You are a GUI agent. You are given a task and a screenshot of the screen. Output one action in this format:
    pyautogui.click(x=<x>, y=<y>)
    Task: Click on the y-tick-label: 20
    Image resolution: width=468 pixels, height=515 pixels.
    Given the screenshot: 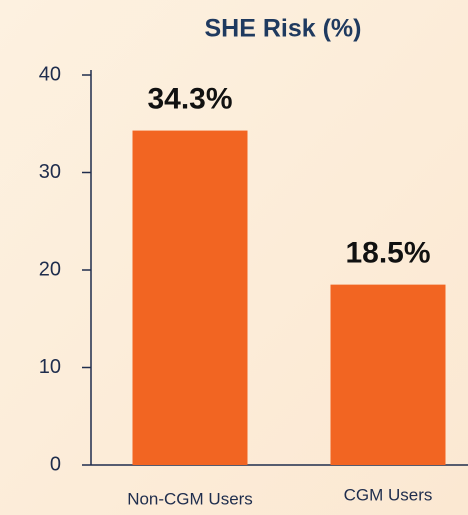 What is the action you would take?
    pyautogui.click(x=50, y=269)
    